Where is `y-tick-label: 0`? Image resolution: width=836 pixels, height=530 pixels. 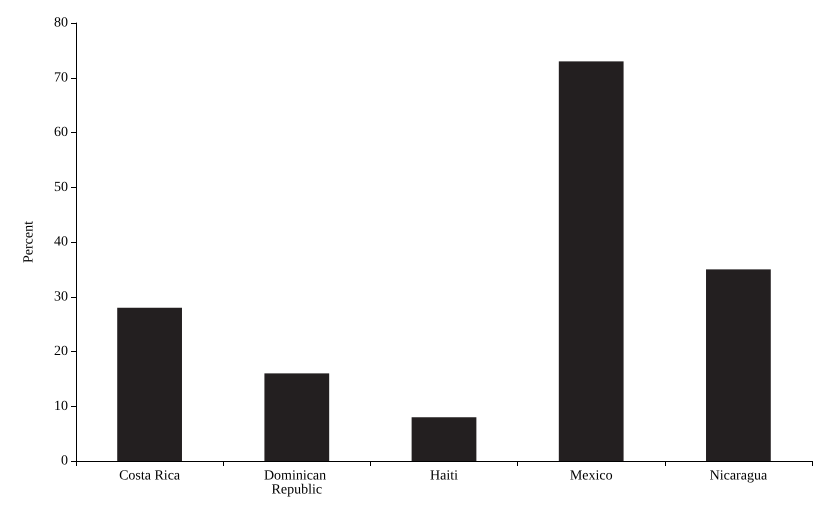 y-tick-label: 0 is located at coordinates (64, 461).